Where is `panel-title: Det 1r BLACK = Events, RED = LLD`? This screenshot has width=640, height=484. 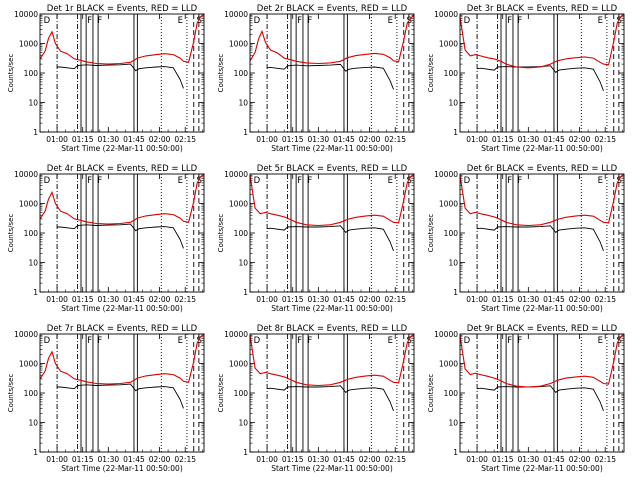
panel-title: Det 1r BLACK = Events, RED = LLD is located at coordinates (122, 9).